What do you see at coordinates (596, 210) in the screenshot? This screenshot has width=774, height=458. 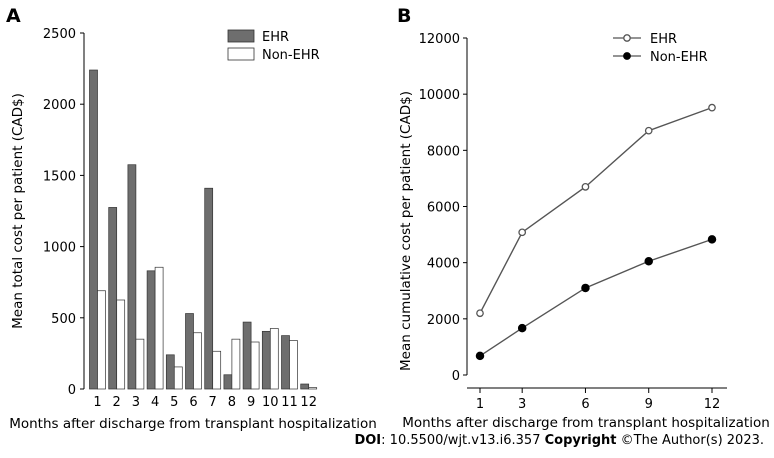 I see `series-line-ehr` at bounding box center [596, 210].